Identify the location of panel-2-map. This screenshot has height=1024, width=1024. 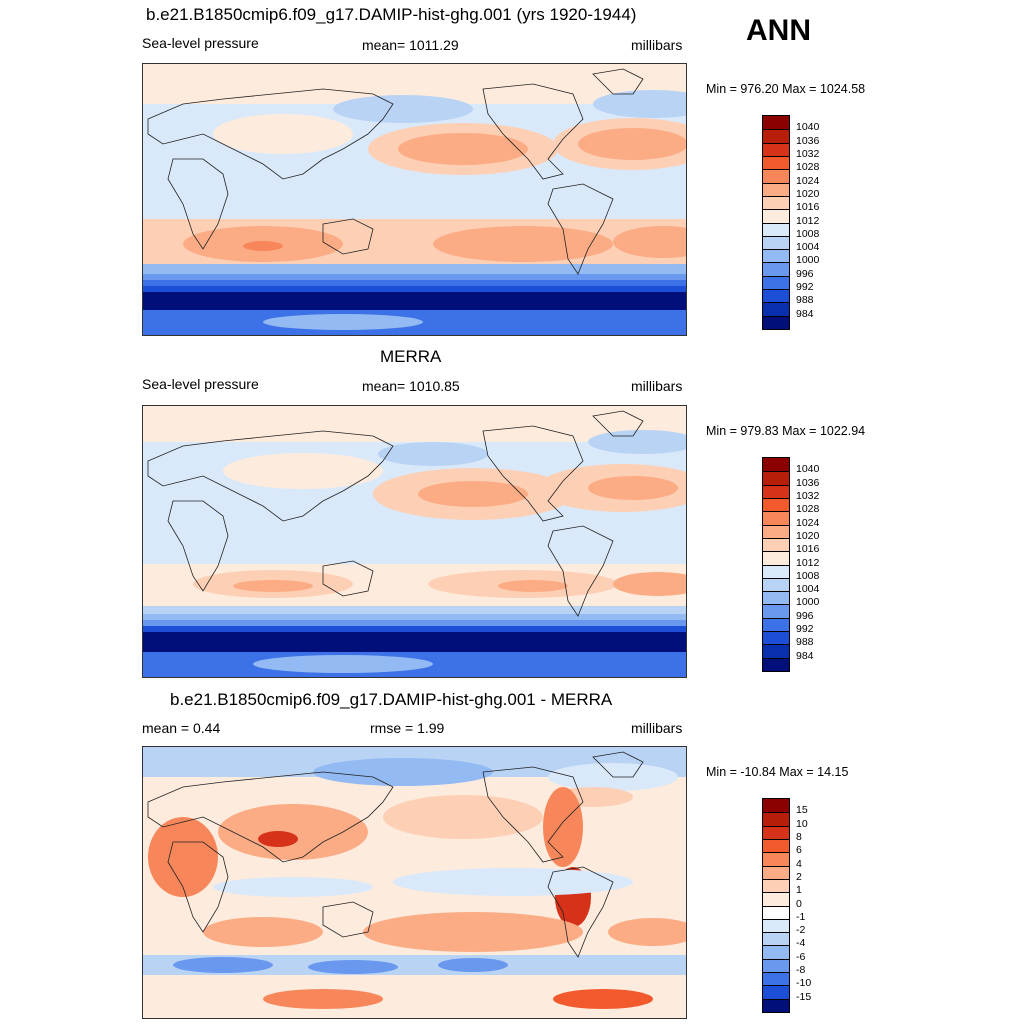
(414, 541).